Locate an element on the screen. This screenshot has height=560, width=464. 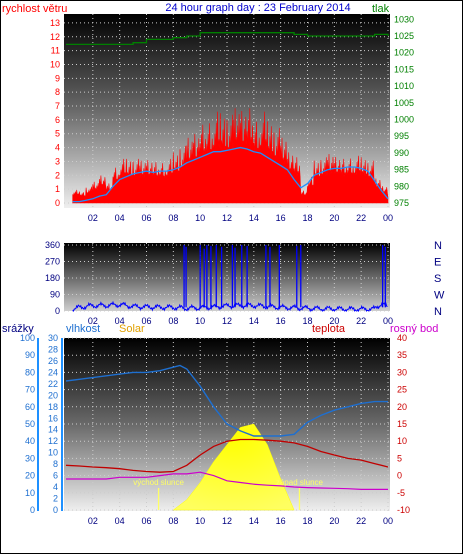
wind-y-tick-label: 6 is located at coordinates (57, 120).